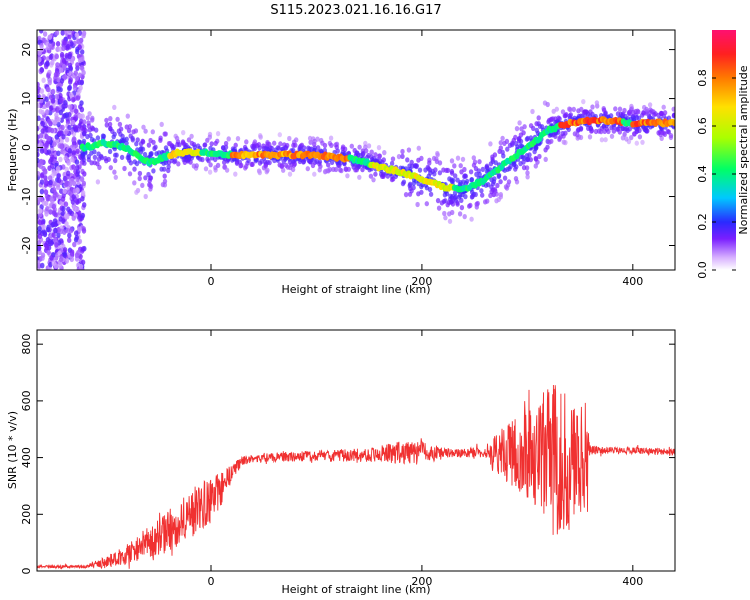  Describe the element at coordinates (26, 457) in the screenshot. I see `y-tick-label: 400` at that location.